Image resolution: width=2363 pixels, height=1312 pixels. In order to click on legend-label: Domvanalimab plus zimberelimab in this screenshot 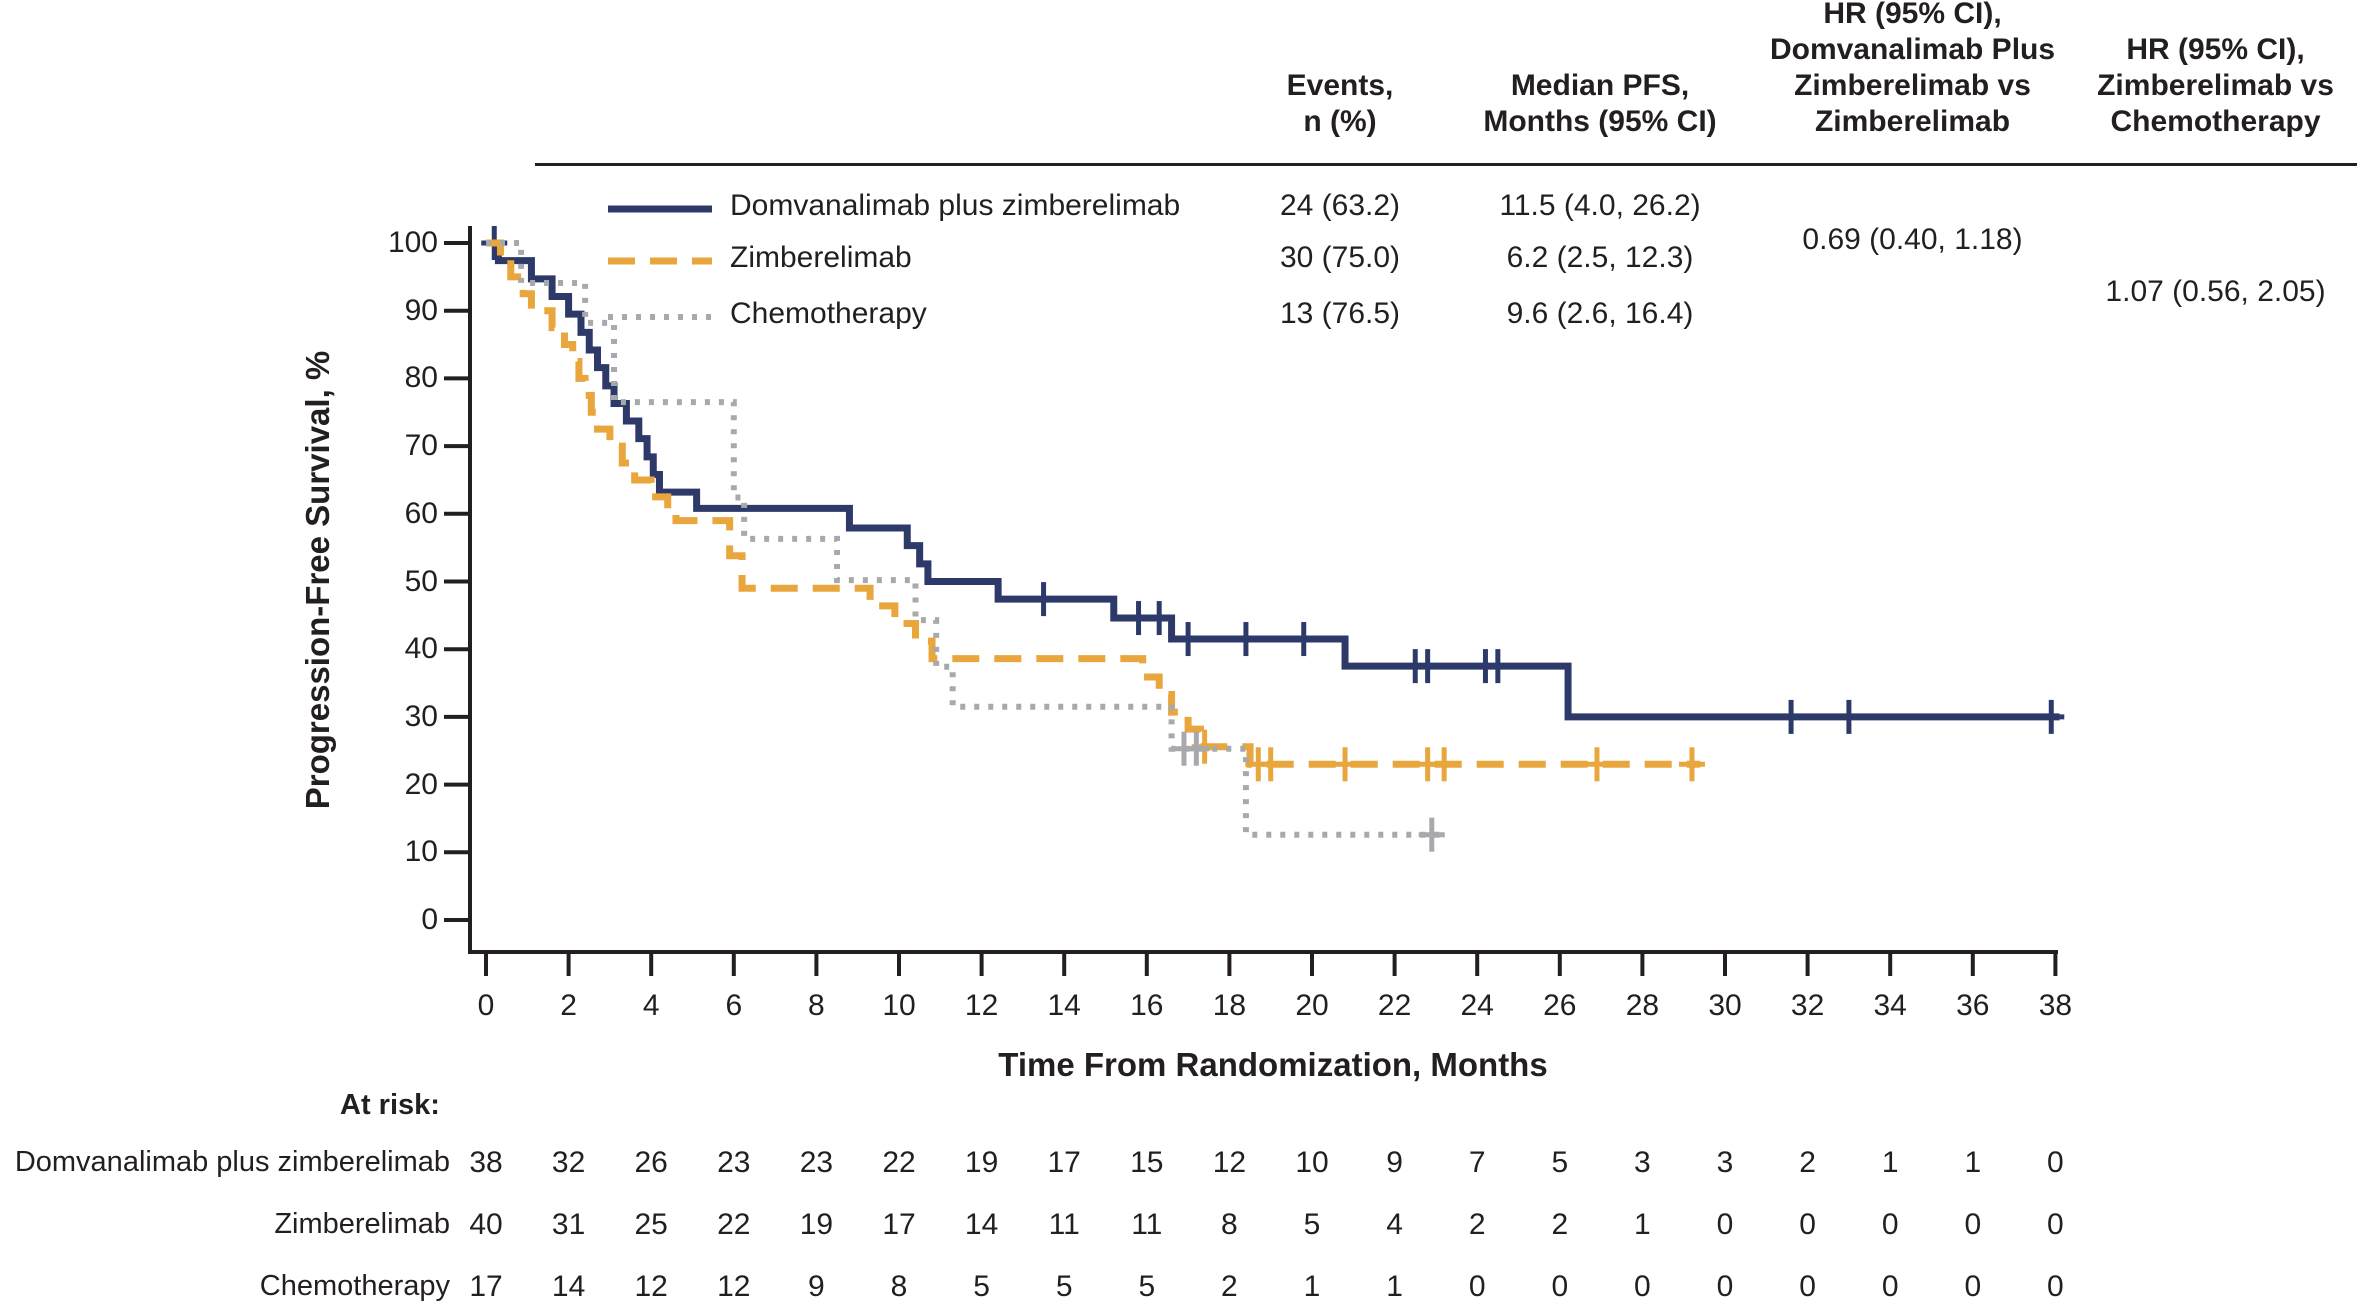, I will do `click(955, 205)`.